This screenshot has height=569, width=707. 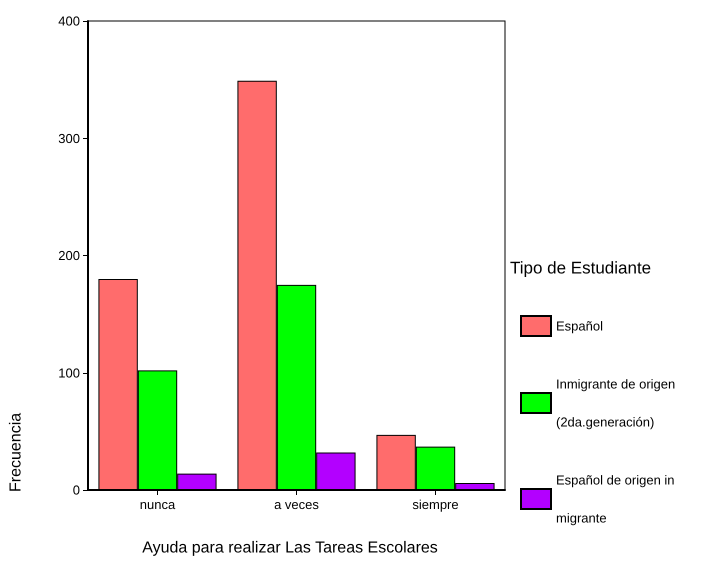 I want to click on text: Inmigrante de origen (2da.generación), so click(x=616, y=403).